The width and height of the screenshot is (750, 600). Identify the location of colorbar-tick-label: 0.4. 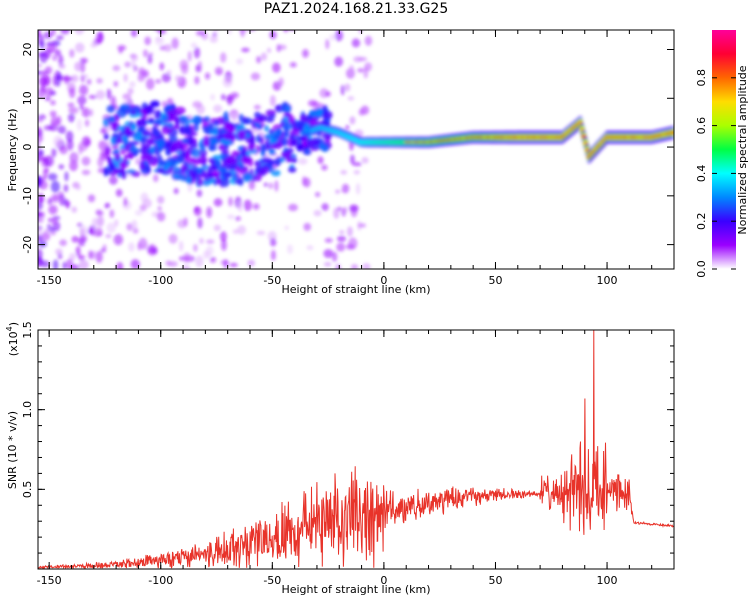
(701, 174).